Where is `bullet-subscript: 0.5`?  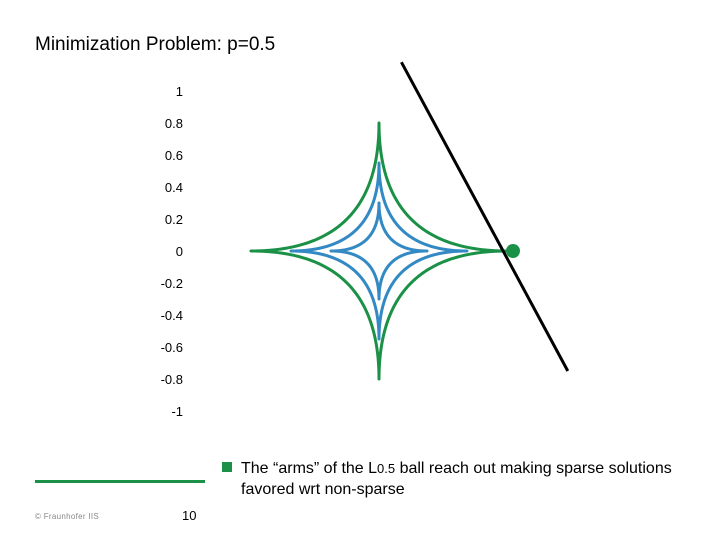 bullet-subscript: 0.5 is located at coordinates (386, 468).